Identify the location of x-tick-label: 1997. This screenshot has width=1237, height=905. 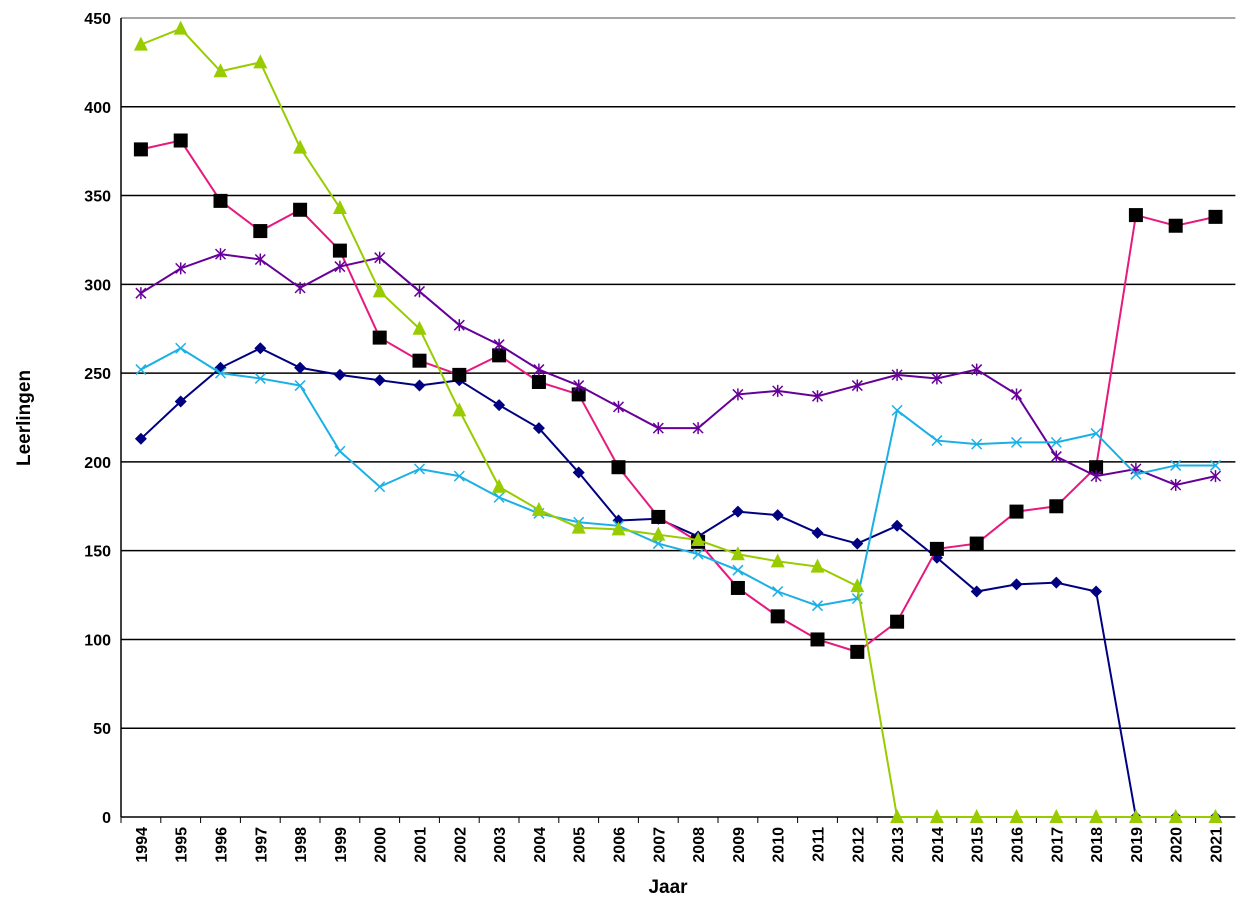
(261, 845).